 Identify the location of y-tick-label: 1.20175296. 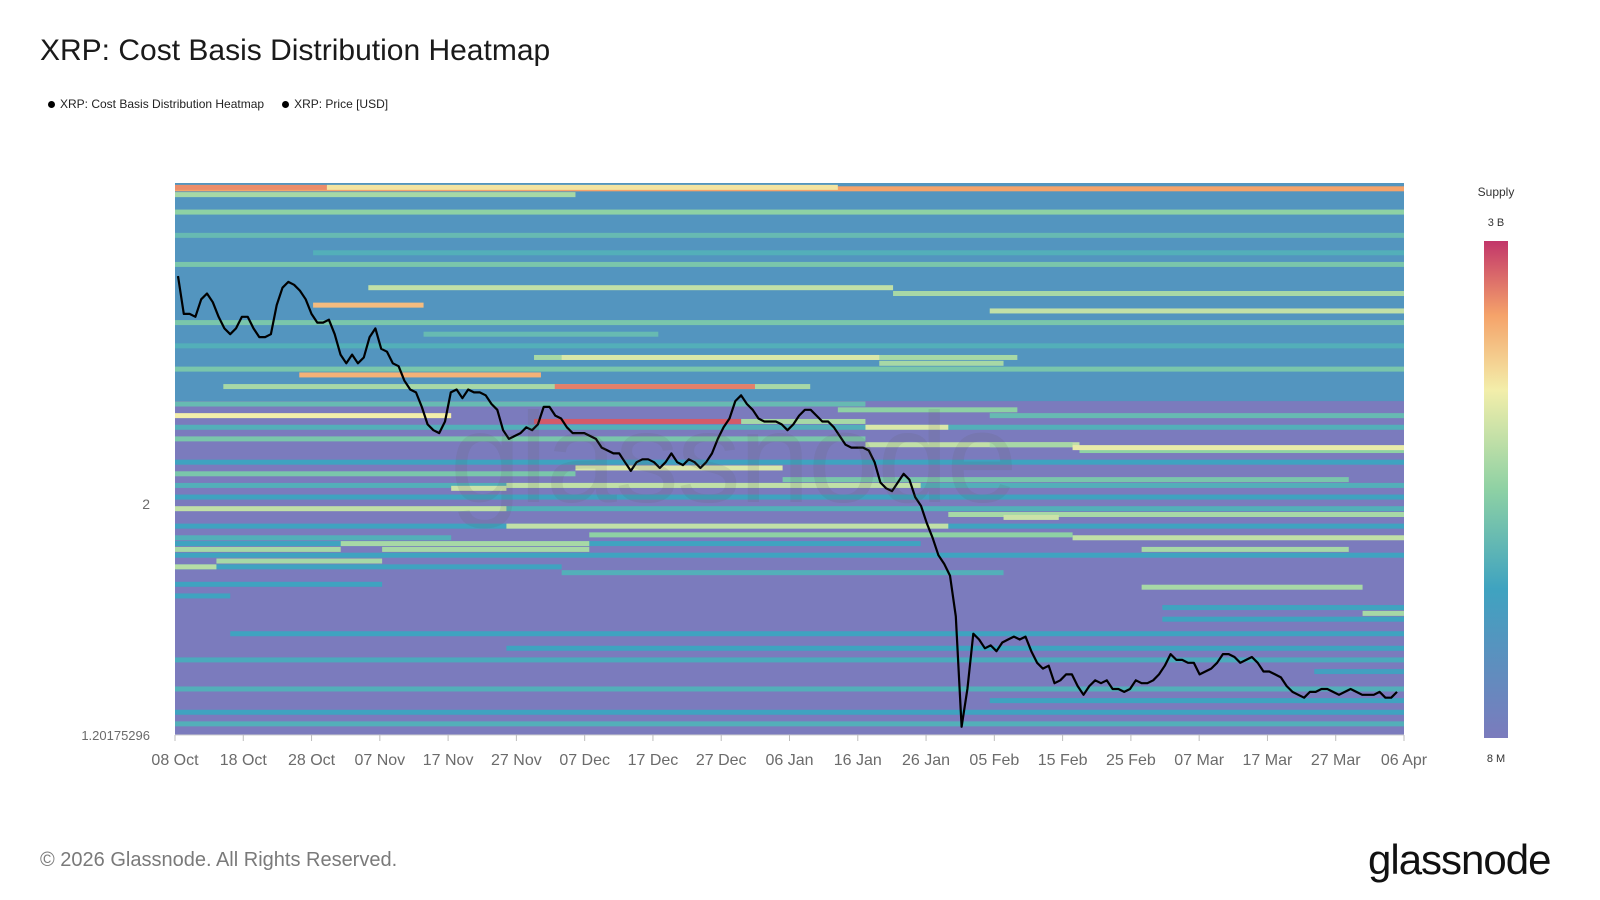
(115, 735).